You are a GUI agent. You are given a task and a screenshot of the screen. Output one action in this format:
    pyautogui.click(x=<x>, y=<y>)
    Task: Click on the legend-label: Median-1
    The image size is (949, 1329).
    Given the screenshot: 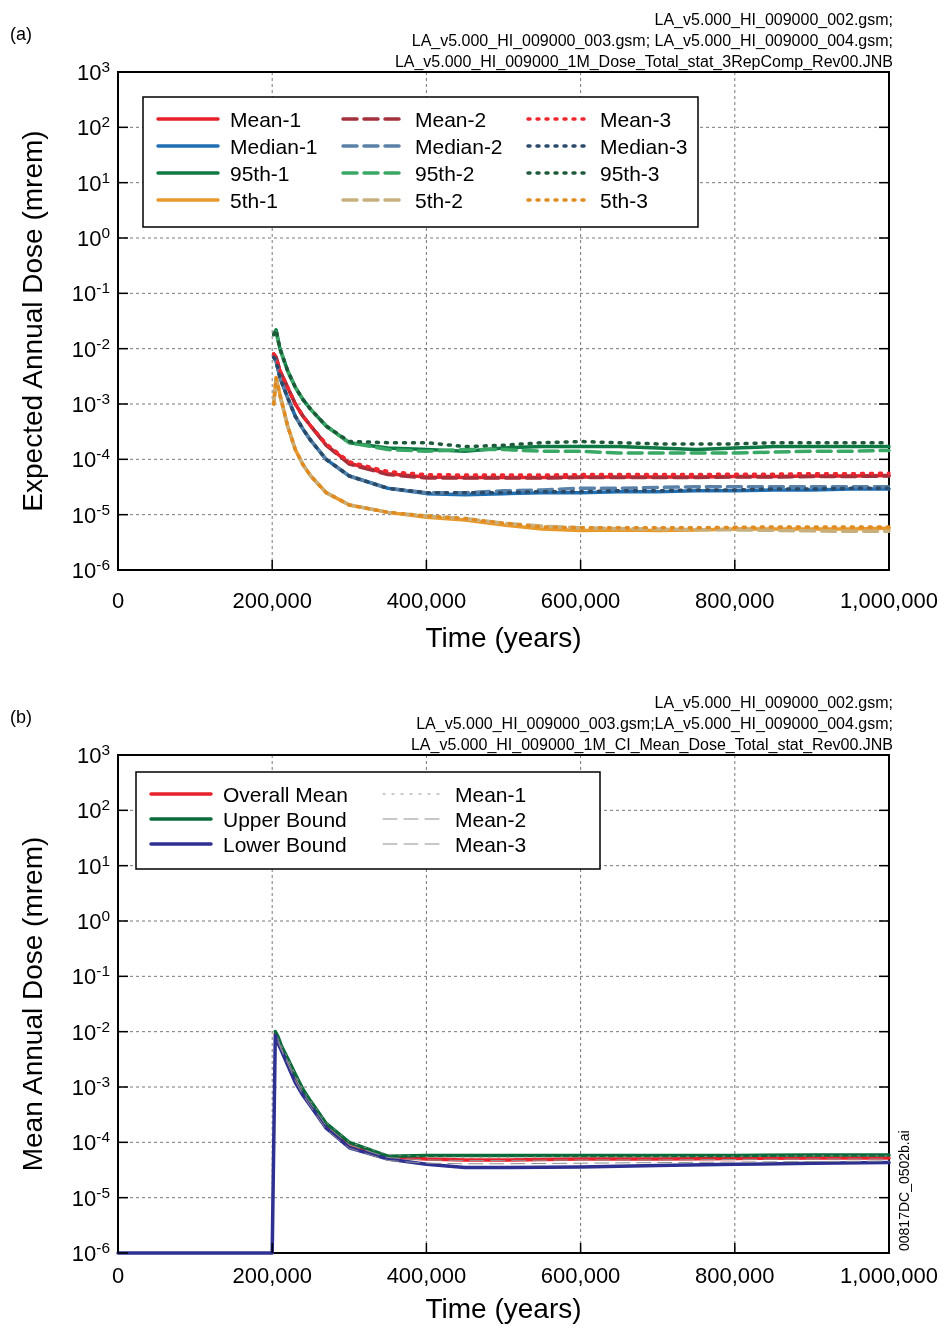 What is the action you would take?
    pyautogui.click(x=274, y=146)
    